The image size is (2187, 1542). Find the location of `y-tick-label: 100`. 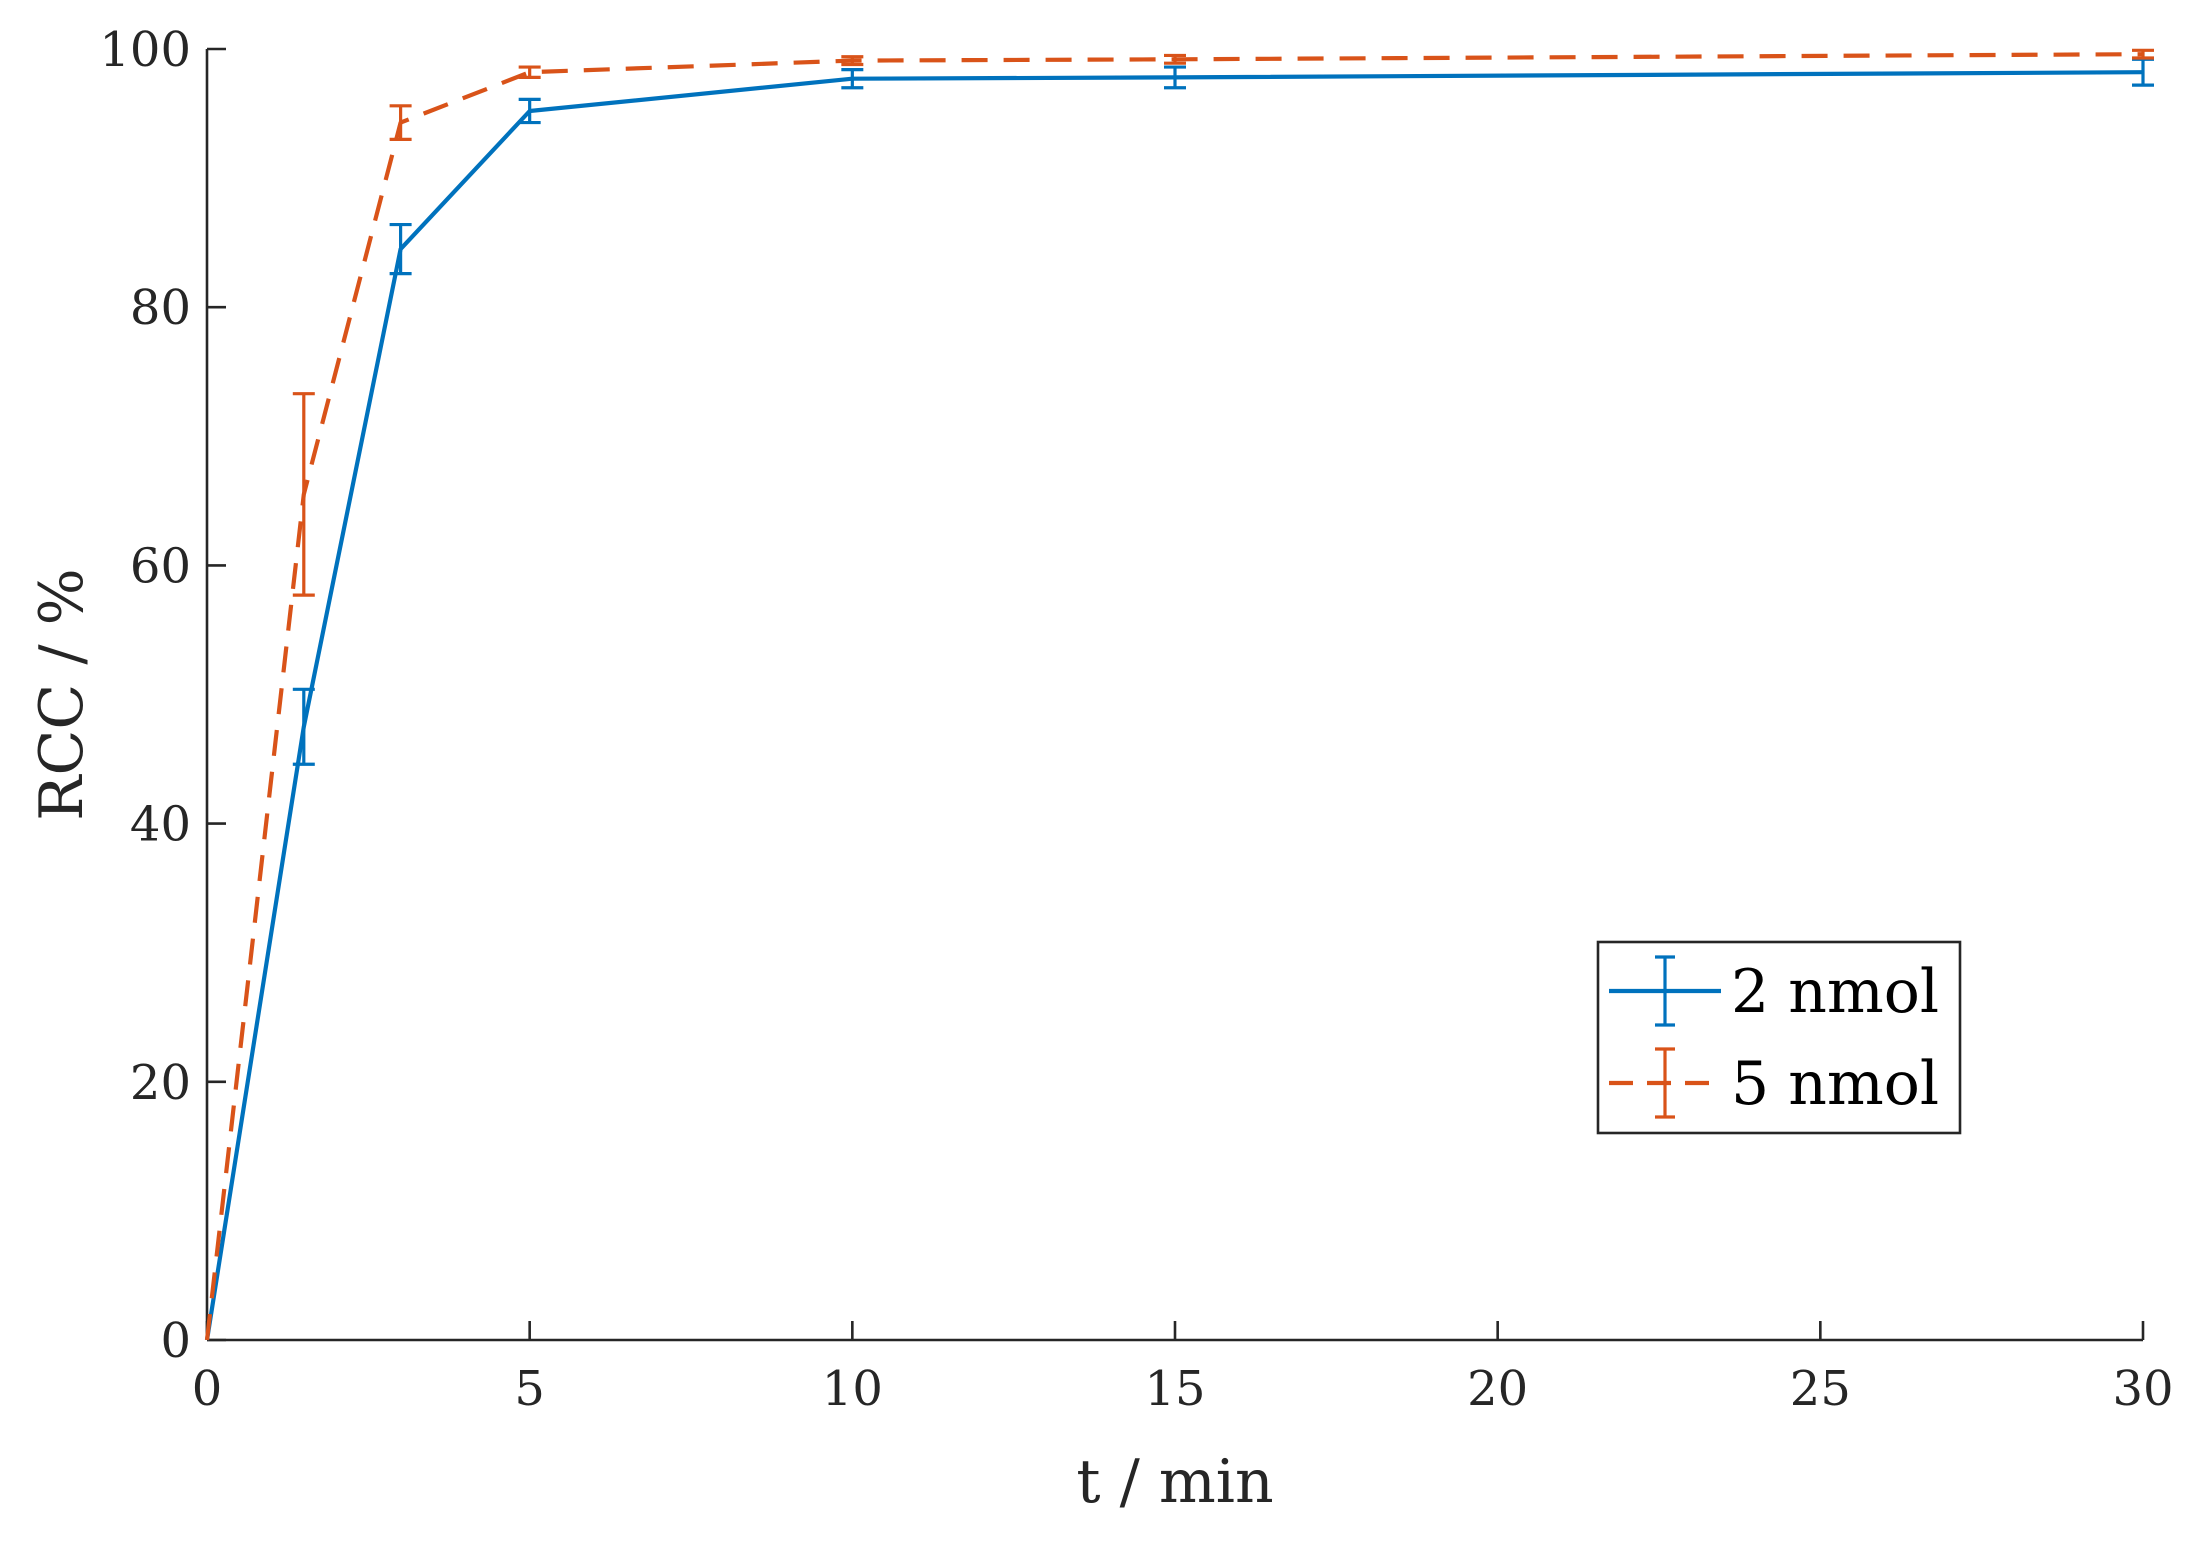

y-tick-label: 100 is located at coordinates (145, 50).